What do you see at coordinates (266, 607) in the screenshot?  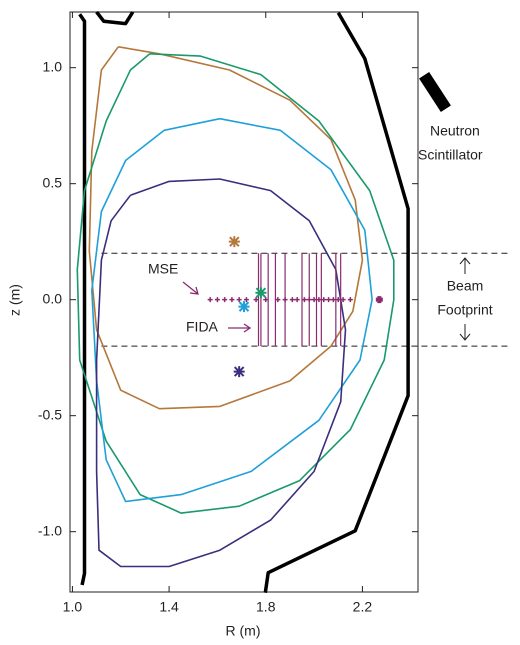 I see `x-tick-label: 1.8` at bounding box center [266, 607].